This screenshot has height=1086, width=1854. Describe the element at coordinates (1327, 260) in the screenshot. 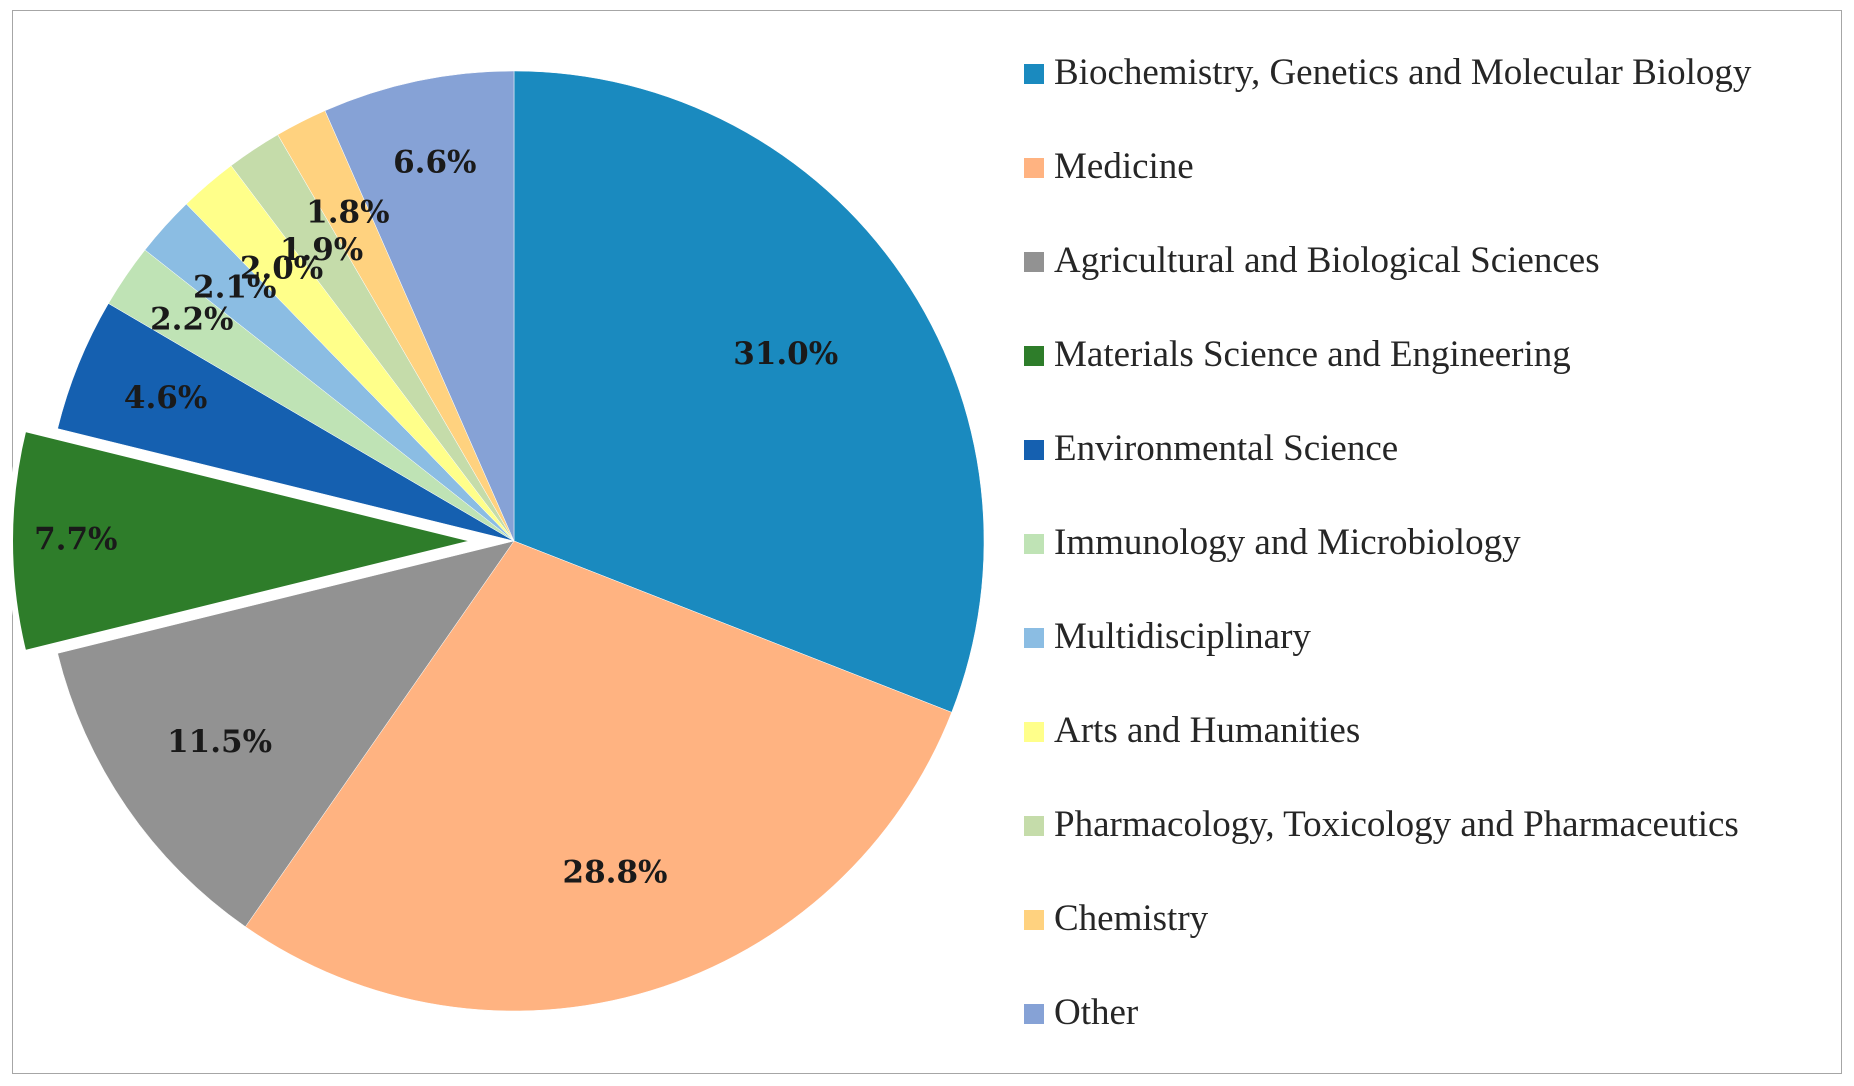

I see `legend-label: Agricultural and Biological Sciences` at that location.